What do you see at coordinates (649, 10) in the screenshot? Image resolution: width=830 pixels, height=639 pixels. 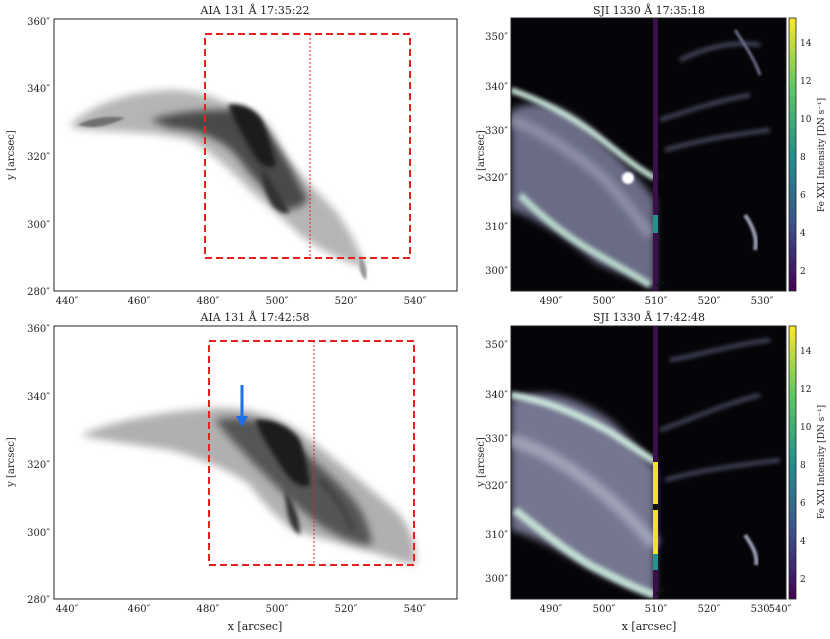 I see `panel-title: SJI 1330 Å 17:35:18` at bounding box center [649, 10].